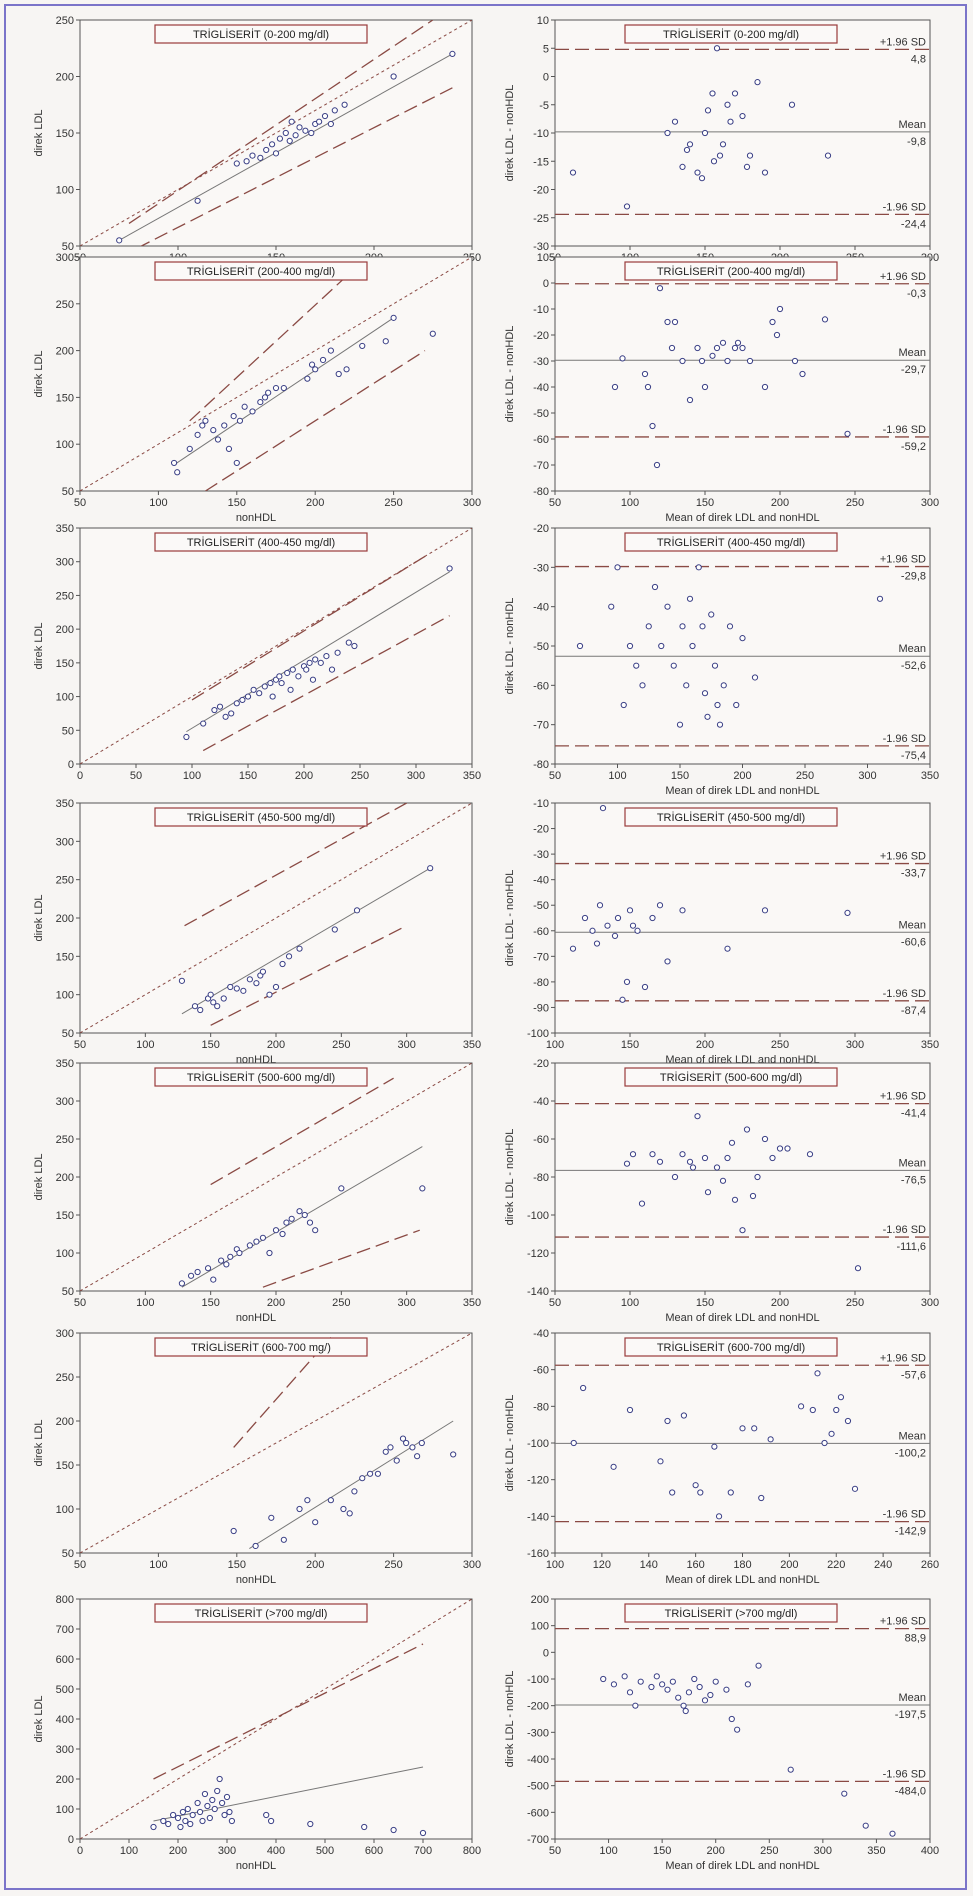 This screenshot has width=973, height=1896. I want to click on y-tick-label: -10, so click(541, 804).